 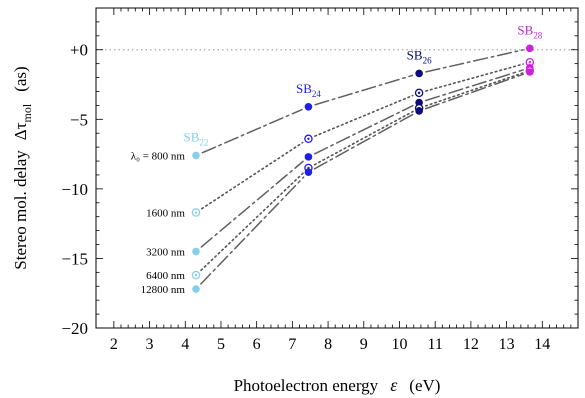 I want to click on x-tick-label: 13, so click(x=507, y=344).